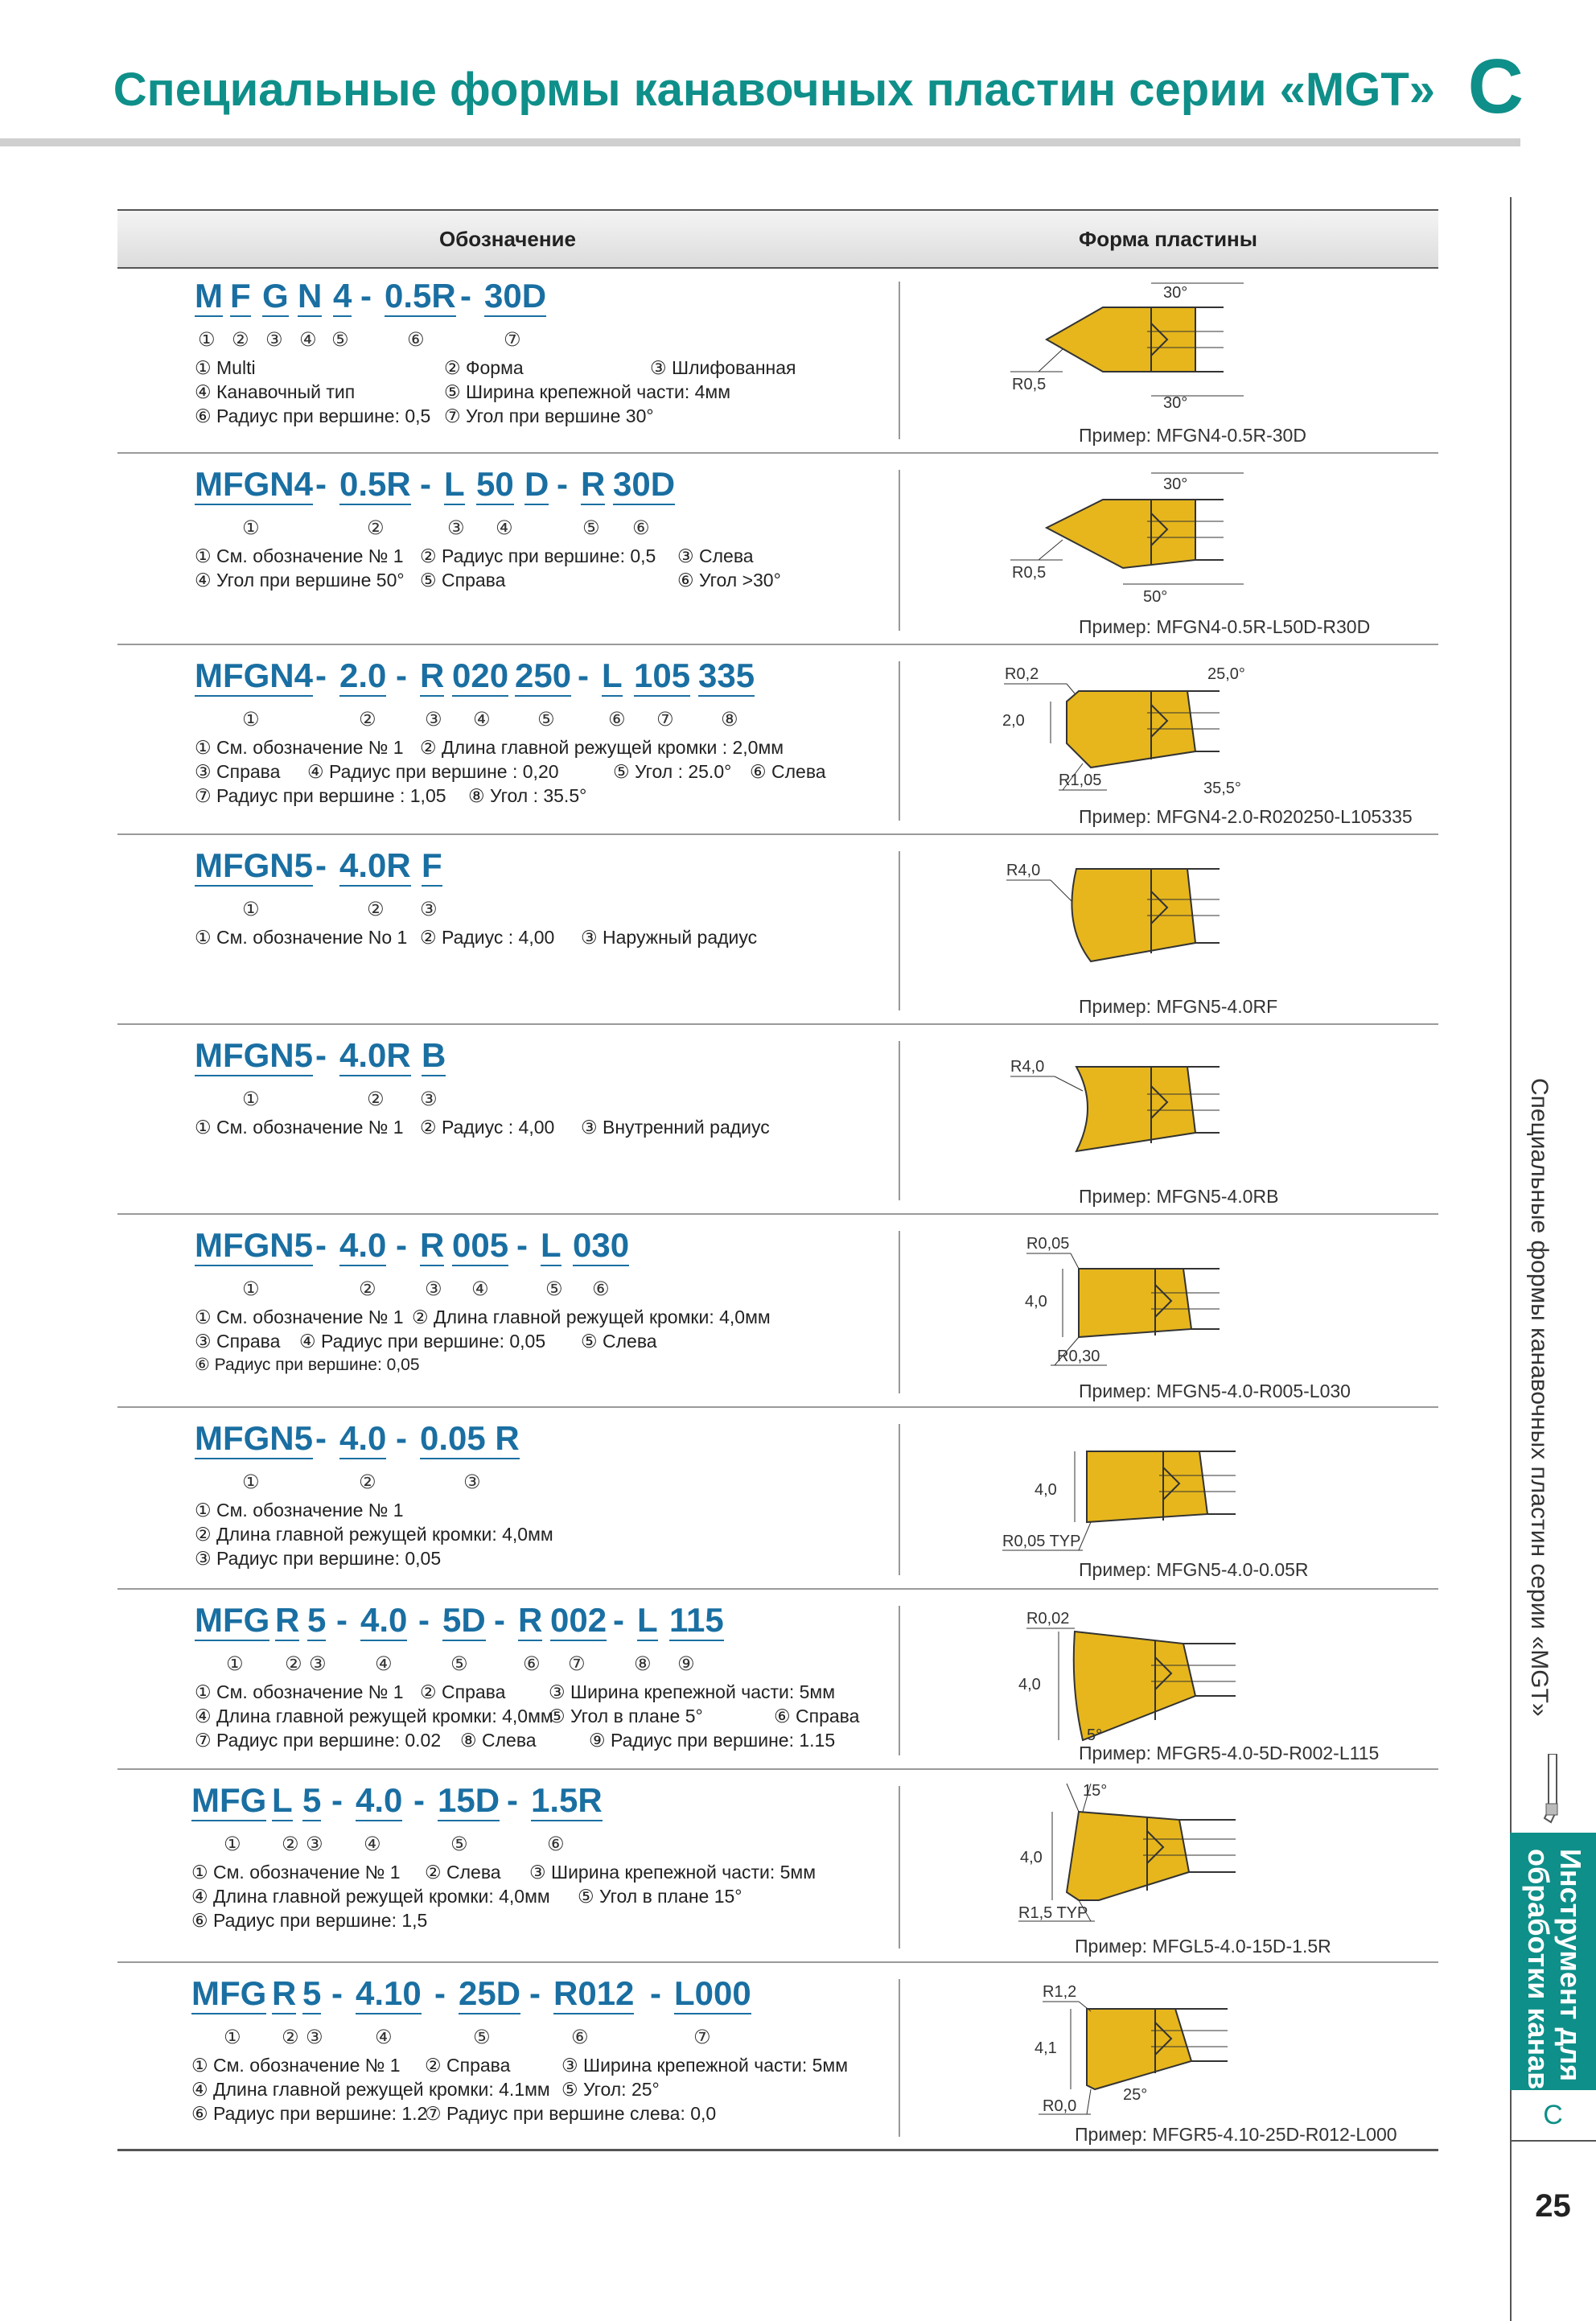 This screenshot has height=2321, width=1596. I want to click on column-header-shape: Форма пластины, so click(1168, 239).